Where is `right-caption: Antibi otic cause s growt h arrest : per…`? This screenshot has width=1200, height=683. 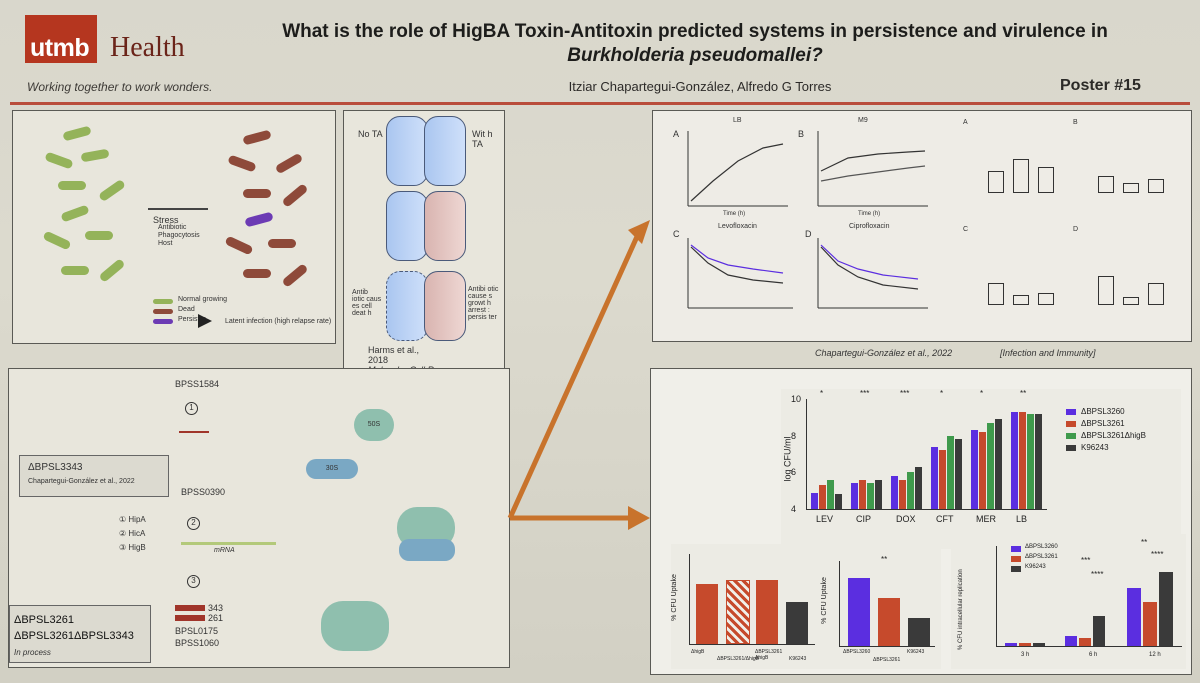
right-caption: Antibi otic cause s growt h arrest : per… is located at coordinates (483, 303).